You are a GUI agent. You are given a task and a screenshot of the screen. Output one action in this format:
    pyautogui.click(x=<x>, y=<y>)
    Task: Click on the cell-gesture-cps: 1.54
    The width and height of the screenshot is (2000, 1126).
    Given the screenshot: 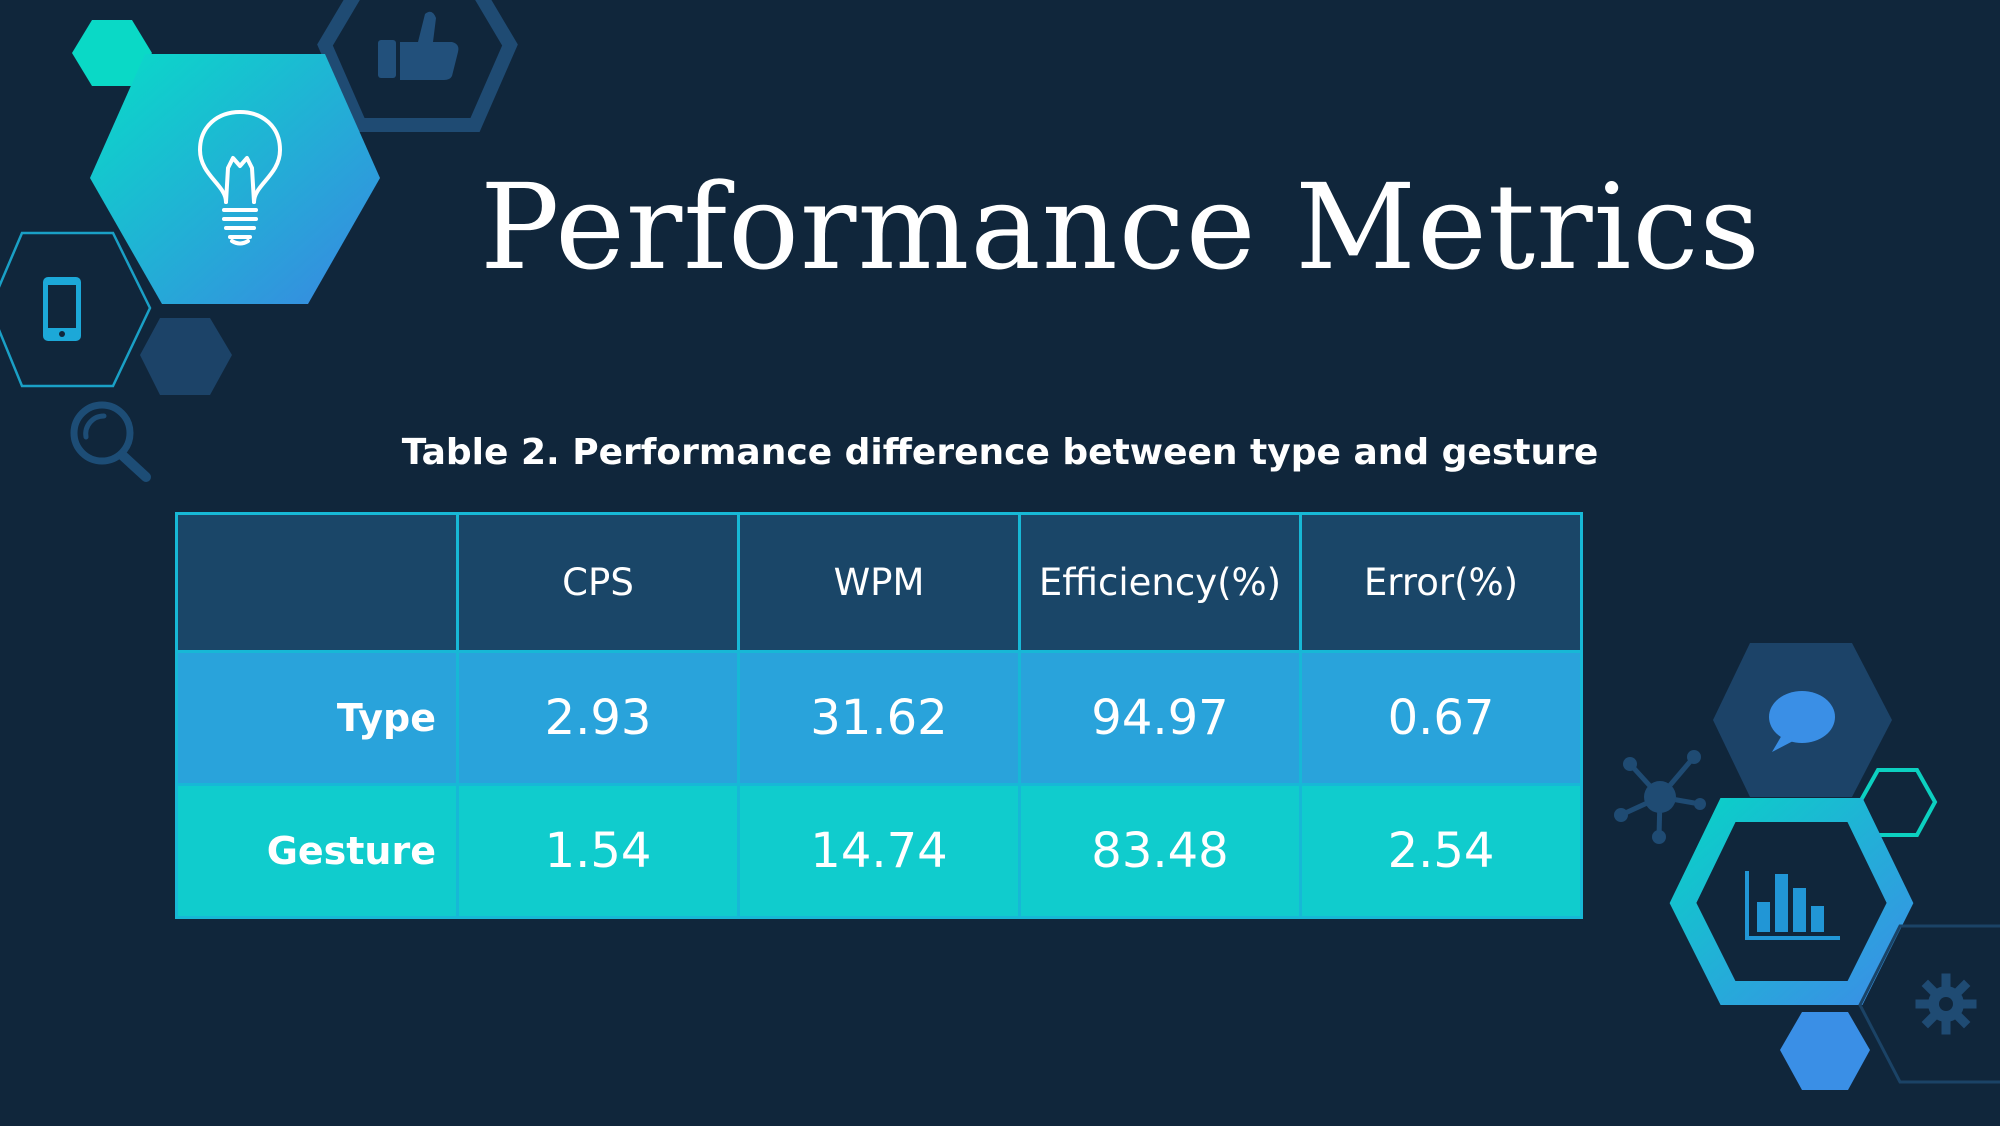 What is the action you would take?
    pyautogui.click(x=598, y=851)
    